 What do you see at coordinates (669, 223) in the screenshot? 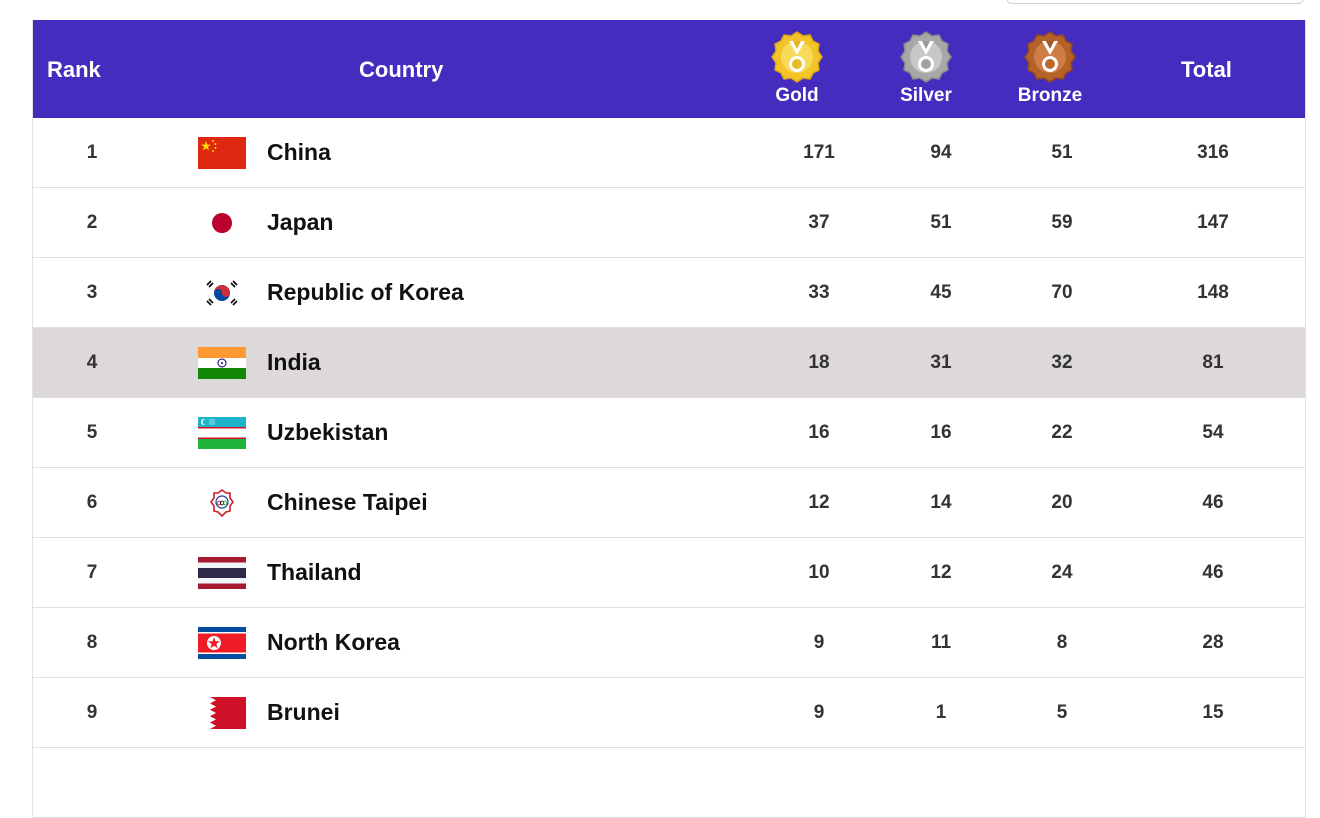
I see `table-row: 2 Japan 37 51 59 147` at bounding box center [669, 223].